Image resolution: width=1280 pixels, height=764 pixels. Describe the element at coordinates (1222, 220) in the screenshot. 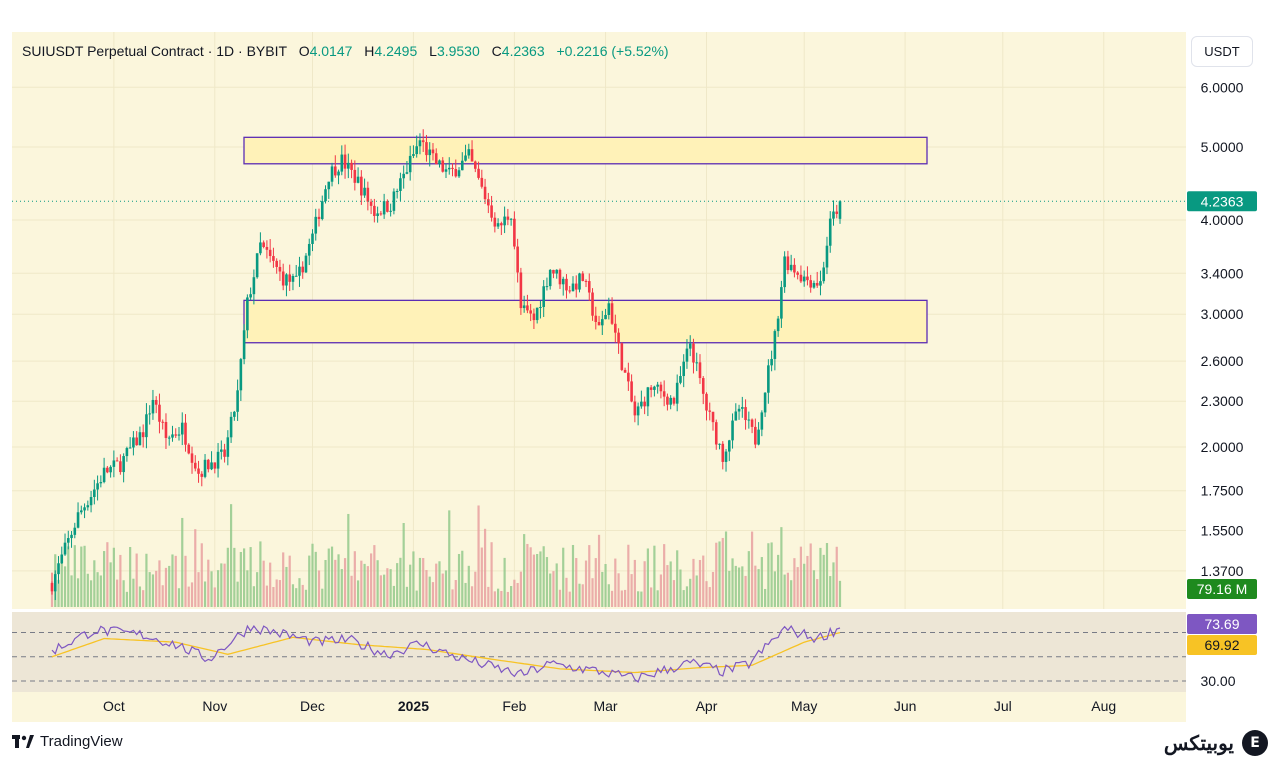

I see `price-tick-label: 4.0000` at that location.